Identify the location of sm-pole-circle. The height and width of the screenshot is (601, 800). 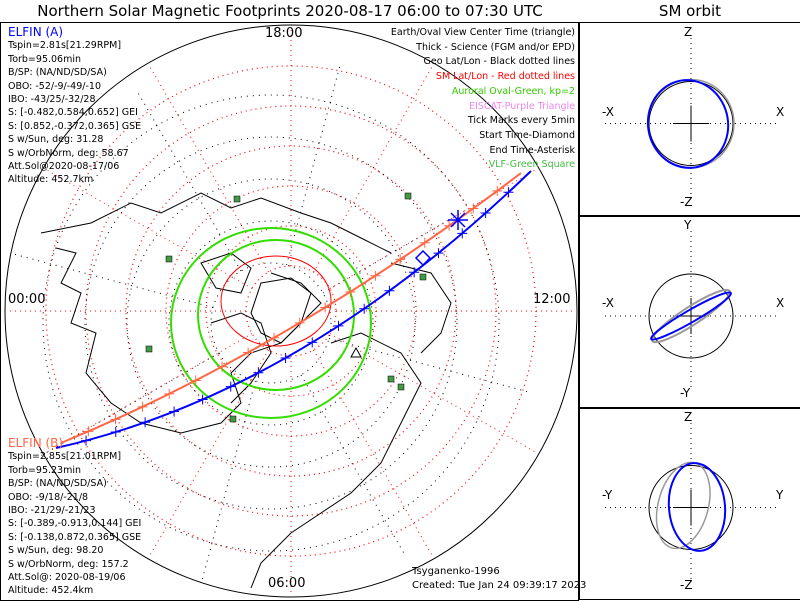
(276, 301).